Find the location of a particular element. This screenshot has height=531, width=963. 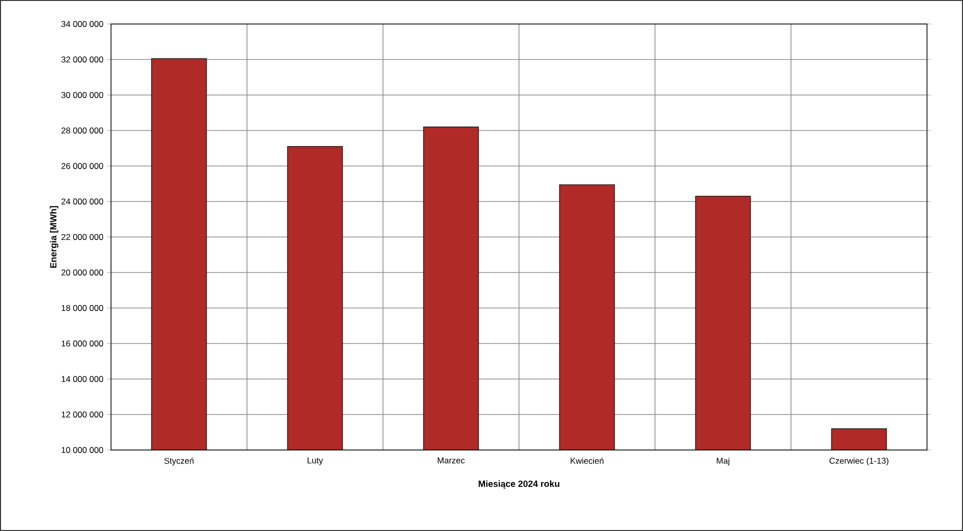

y-tick-label: 22 000 000 is located at coordinates (83, 237).